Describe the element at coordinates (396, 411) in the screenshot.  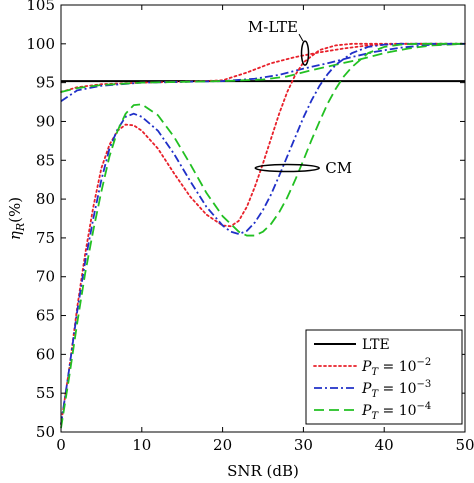
I see `legend-label-3: PT = 10−4` at that location.